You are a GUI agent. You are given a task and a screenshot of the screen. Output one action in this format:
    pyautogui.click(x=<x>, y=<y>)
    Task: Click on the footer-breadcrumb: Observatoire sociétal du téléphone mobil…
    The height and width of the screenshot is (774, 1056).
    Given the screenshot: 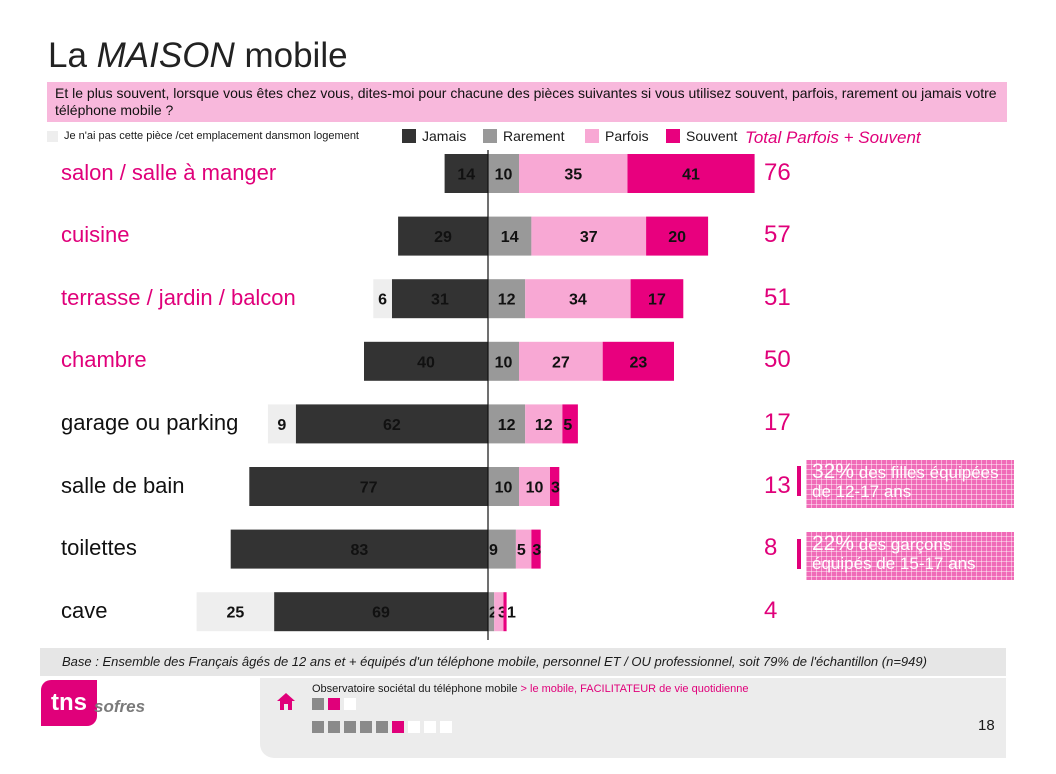 What is the action you would take?
    pyautogui.click(x=530, y=689)
    